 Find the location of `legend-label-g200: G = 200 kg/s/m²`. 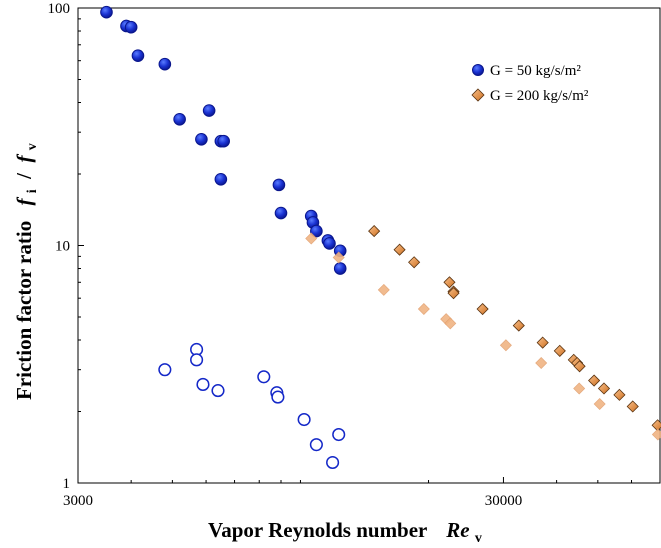

legend-label-g200: G = 200 kg/s/m² is located at coordinates (539, 96).